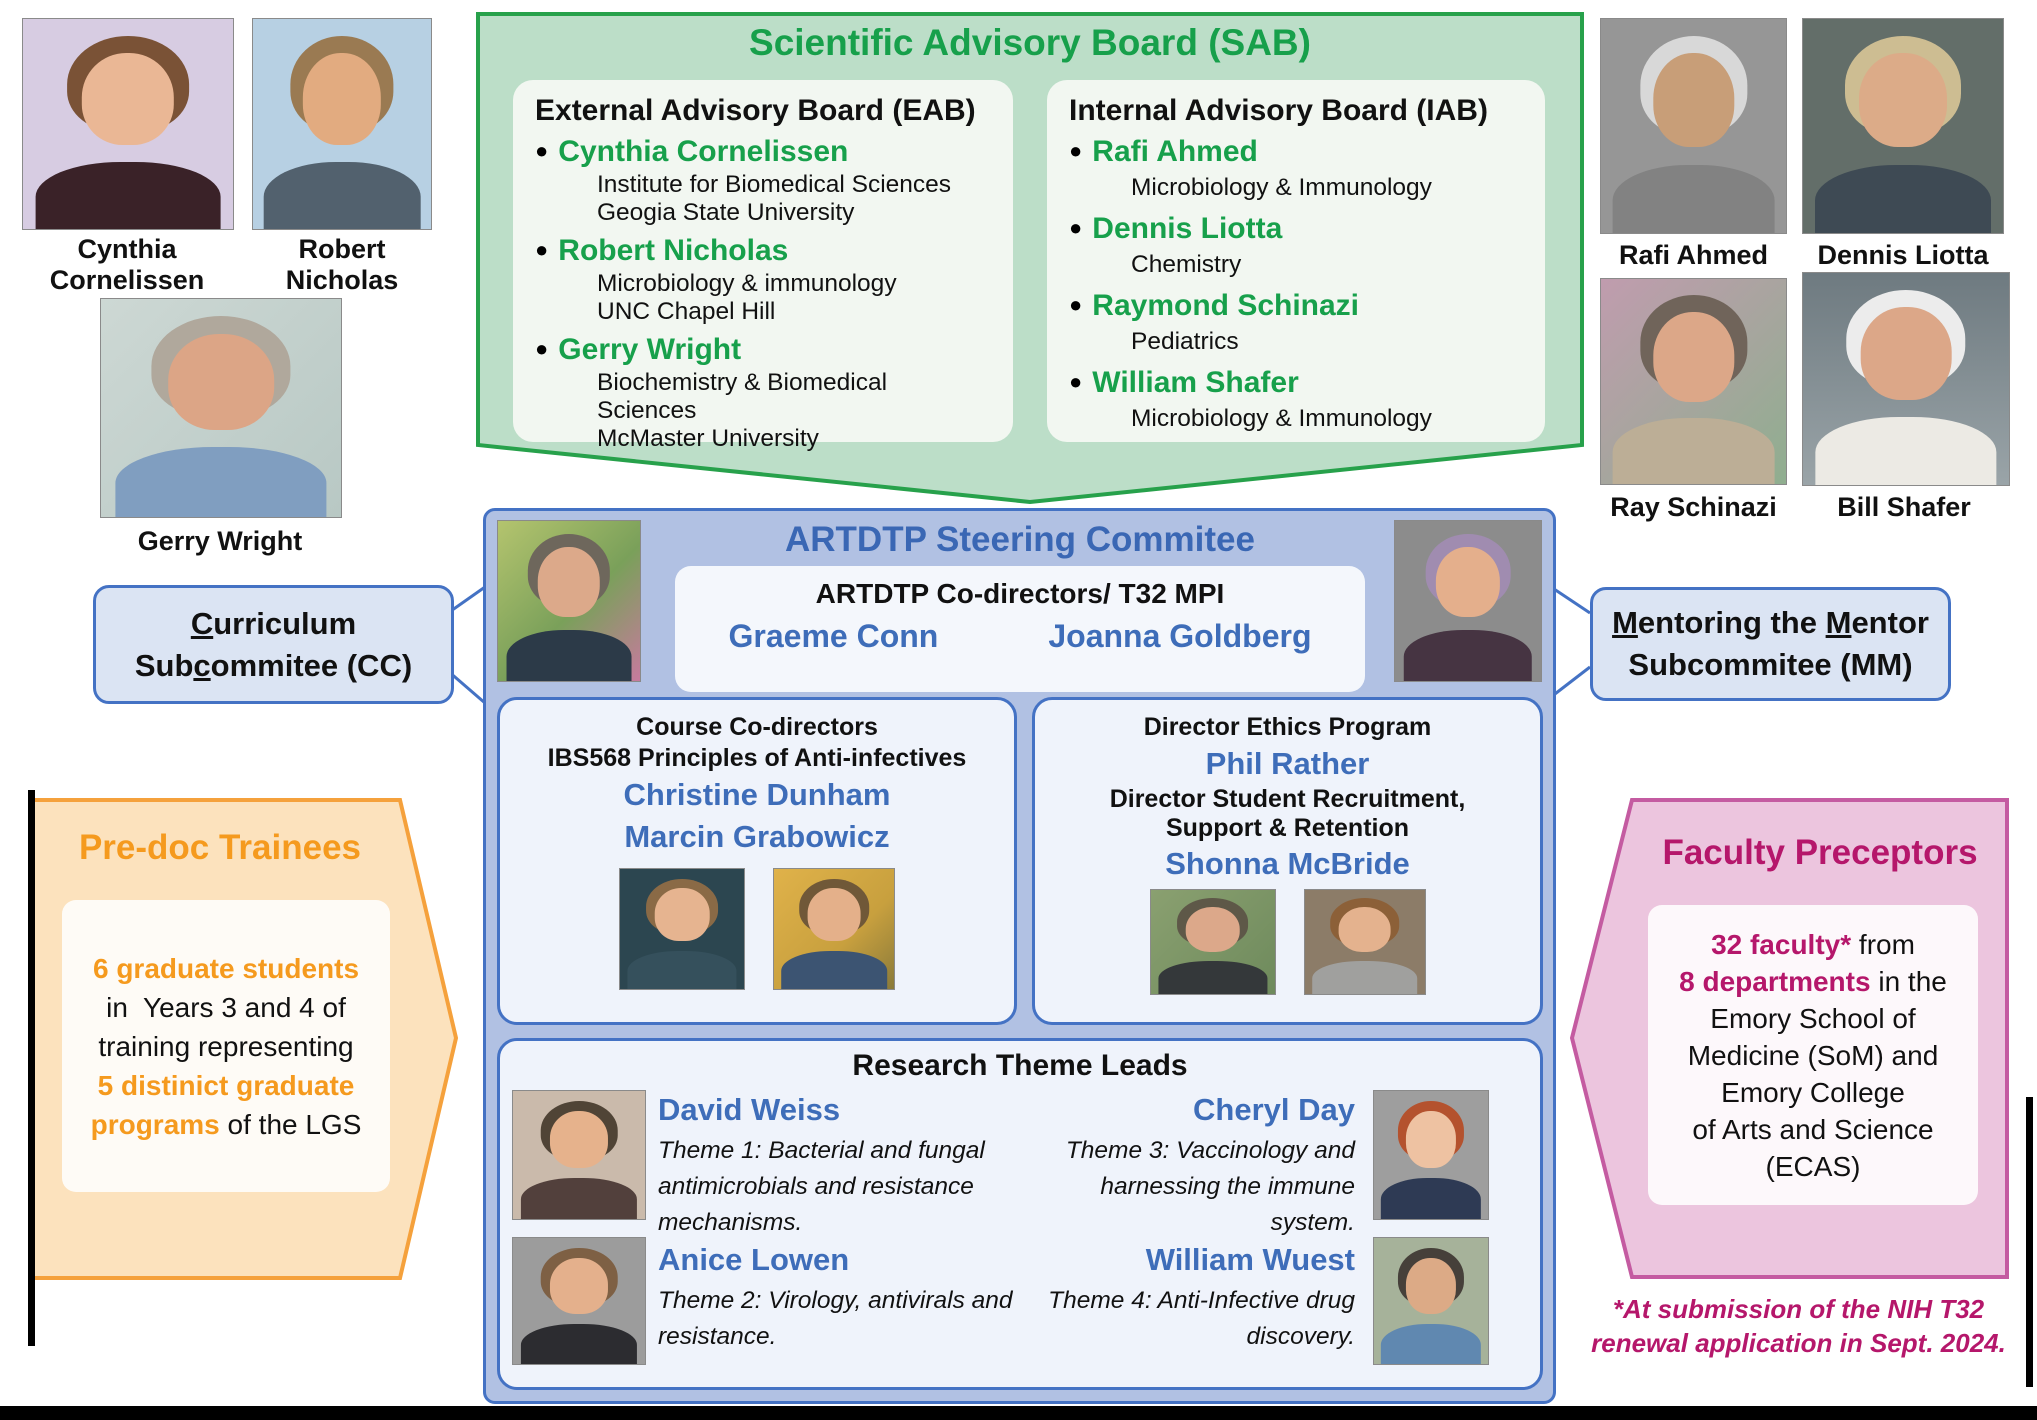  What do you see at coordinates (1838, 623) in the screenshot?
I see `mm-underlined-letter2: M` at bounding box center [1838, 623].